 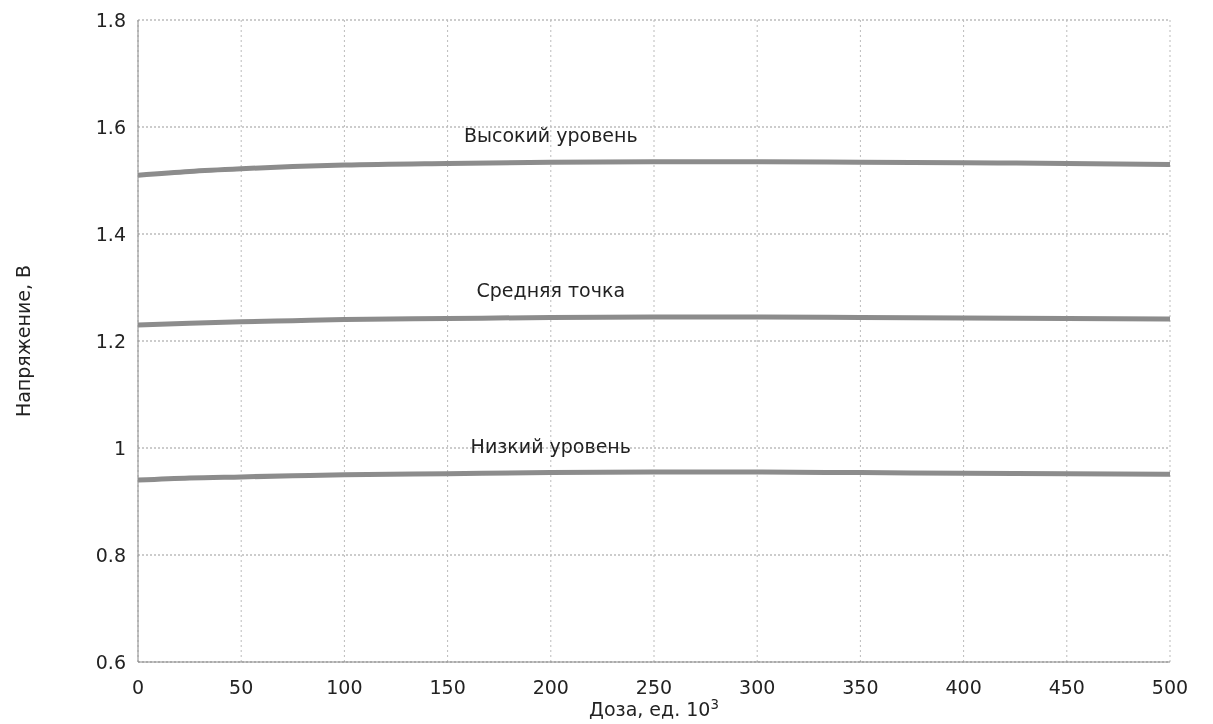 What do you see at coordinates (550, 445) in the screenshot?
I see `series-label: Низкий уровень` at bounding box center [550, 445].